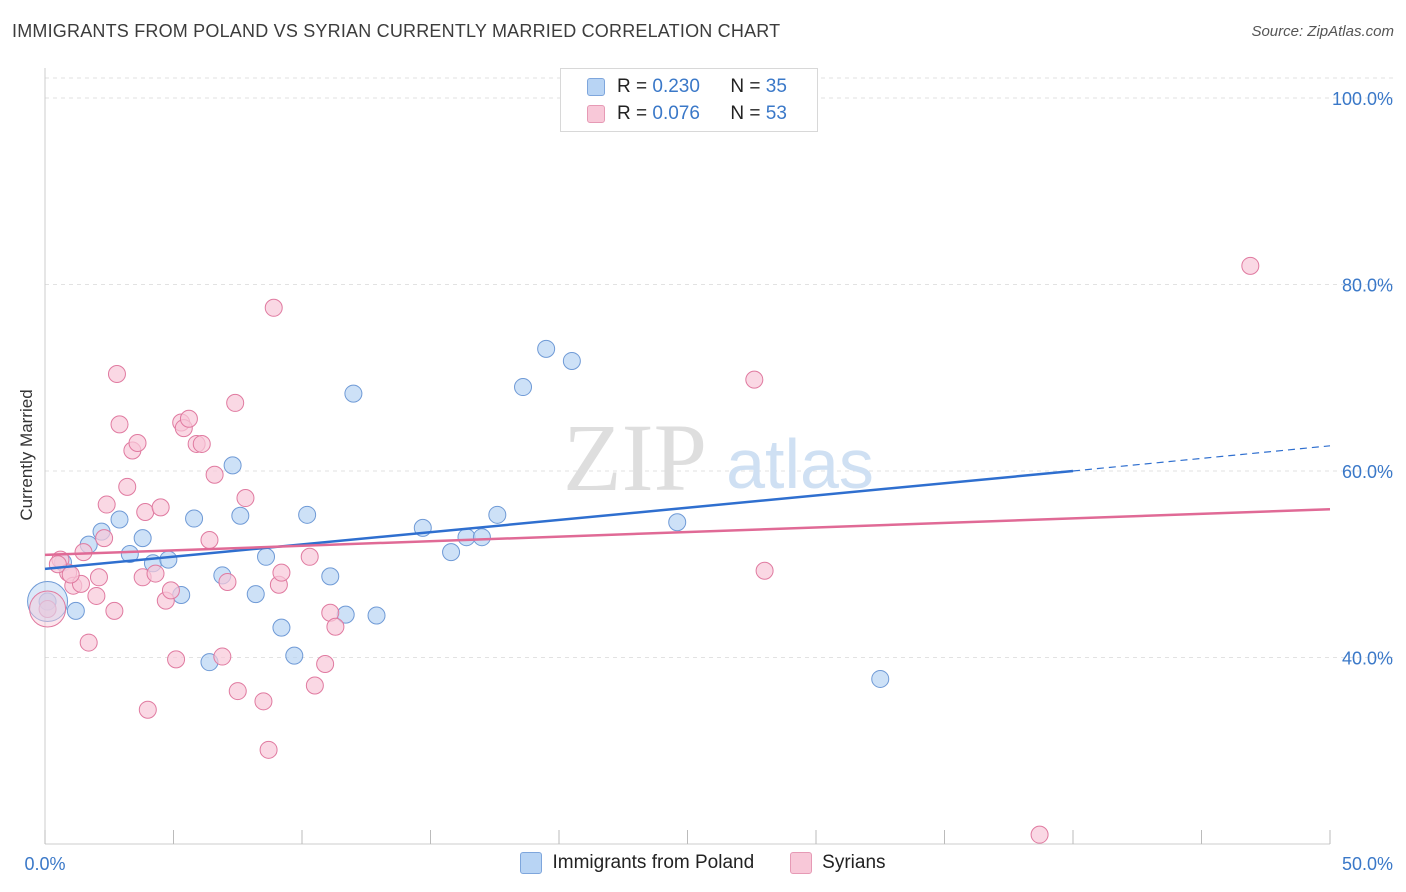  Describe the element at coordinates (596, 87) in the screenshot. I see `poland-swatch` at that location.